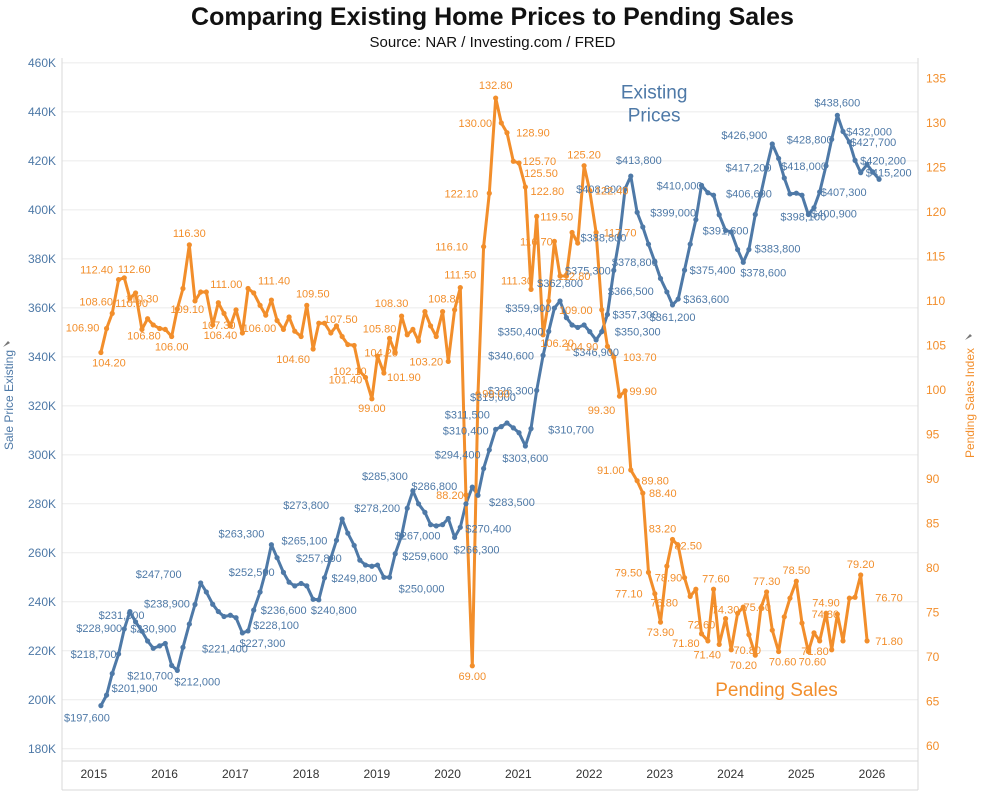  Describe the element at coordinates (639, 161) in the screenshot. I see `data-label: $413,800` at that location.